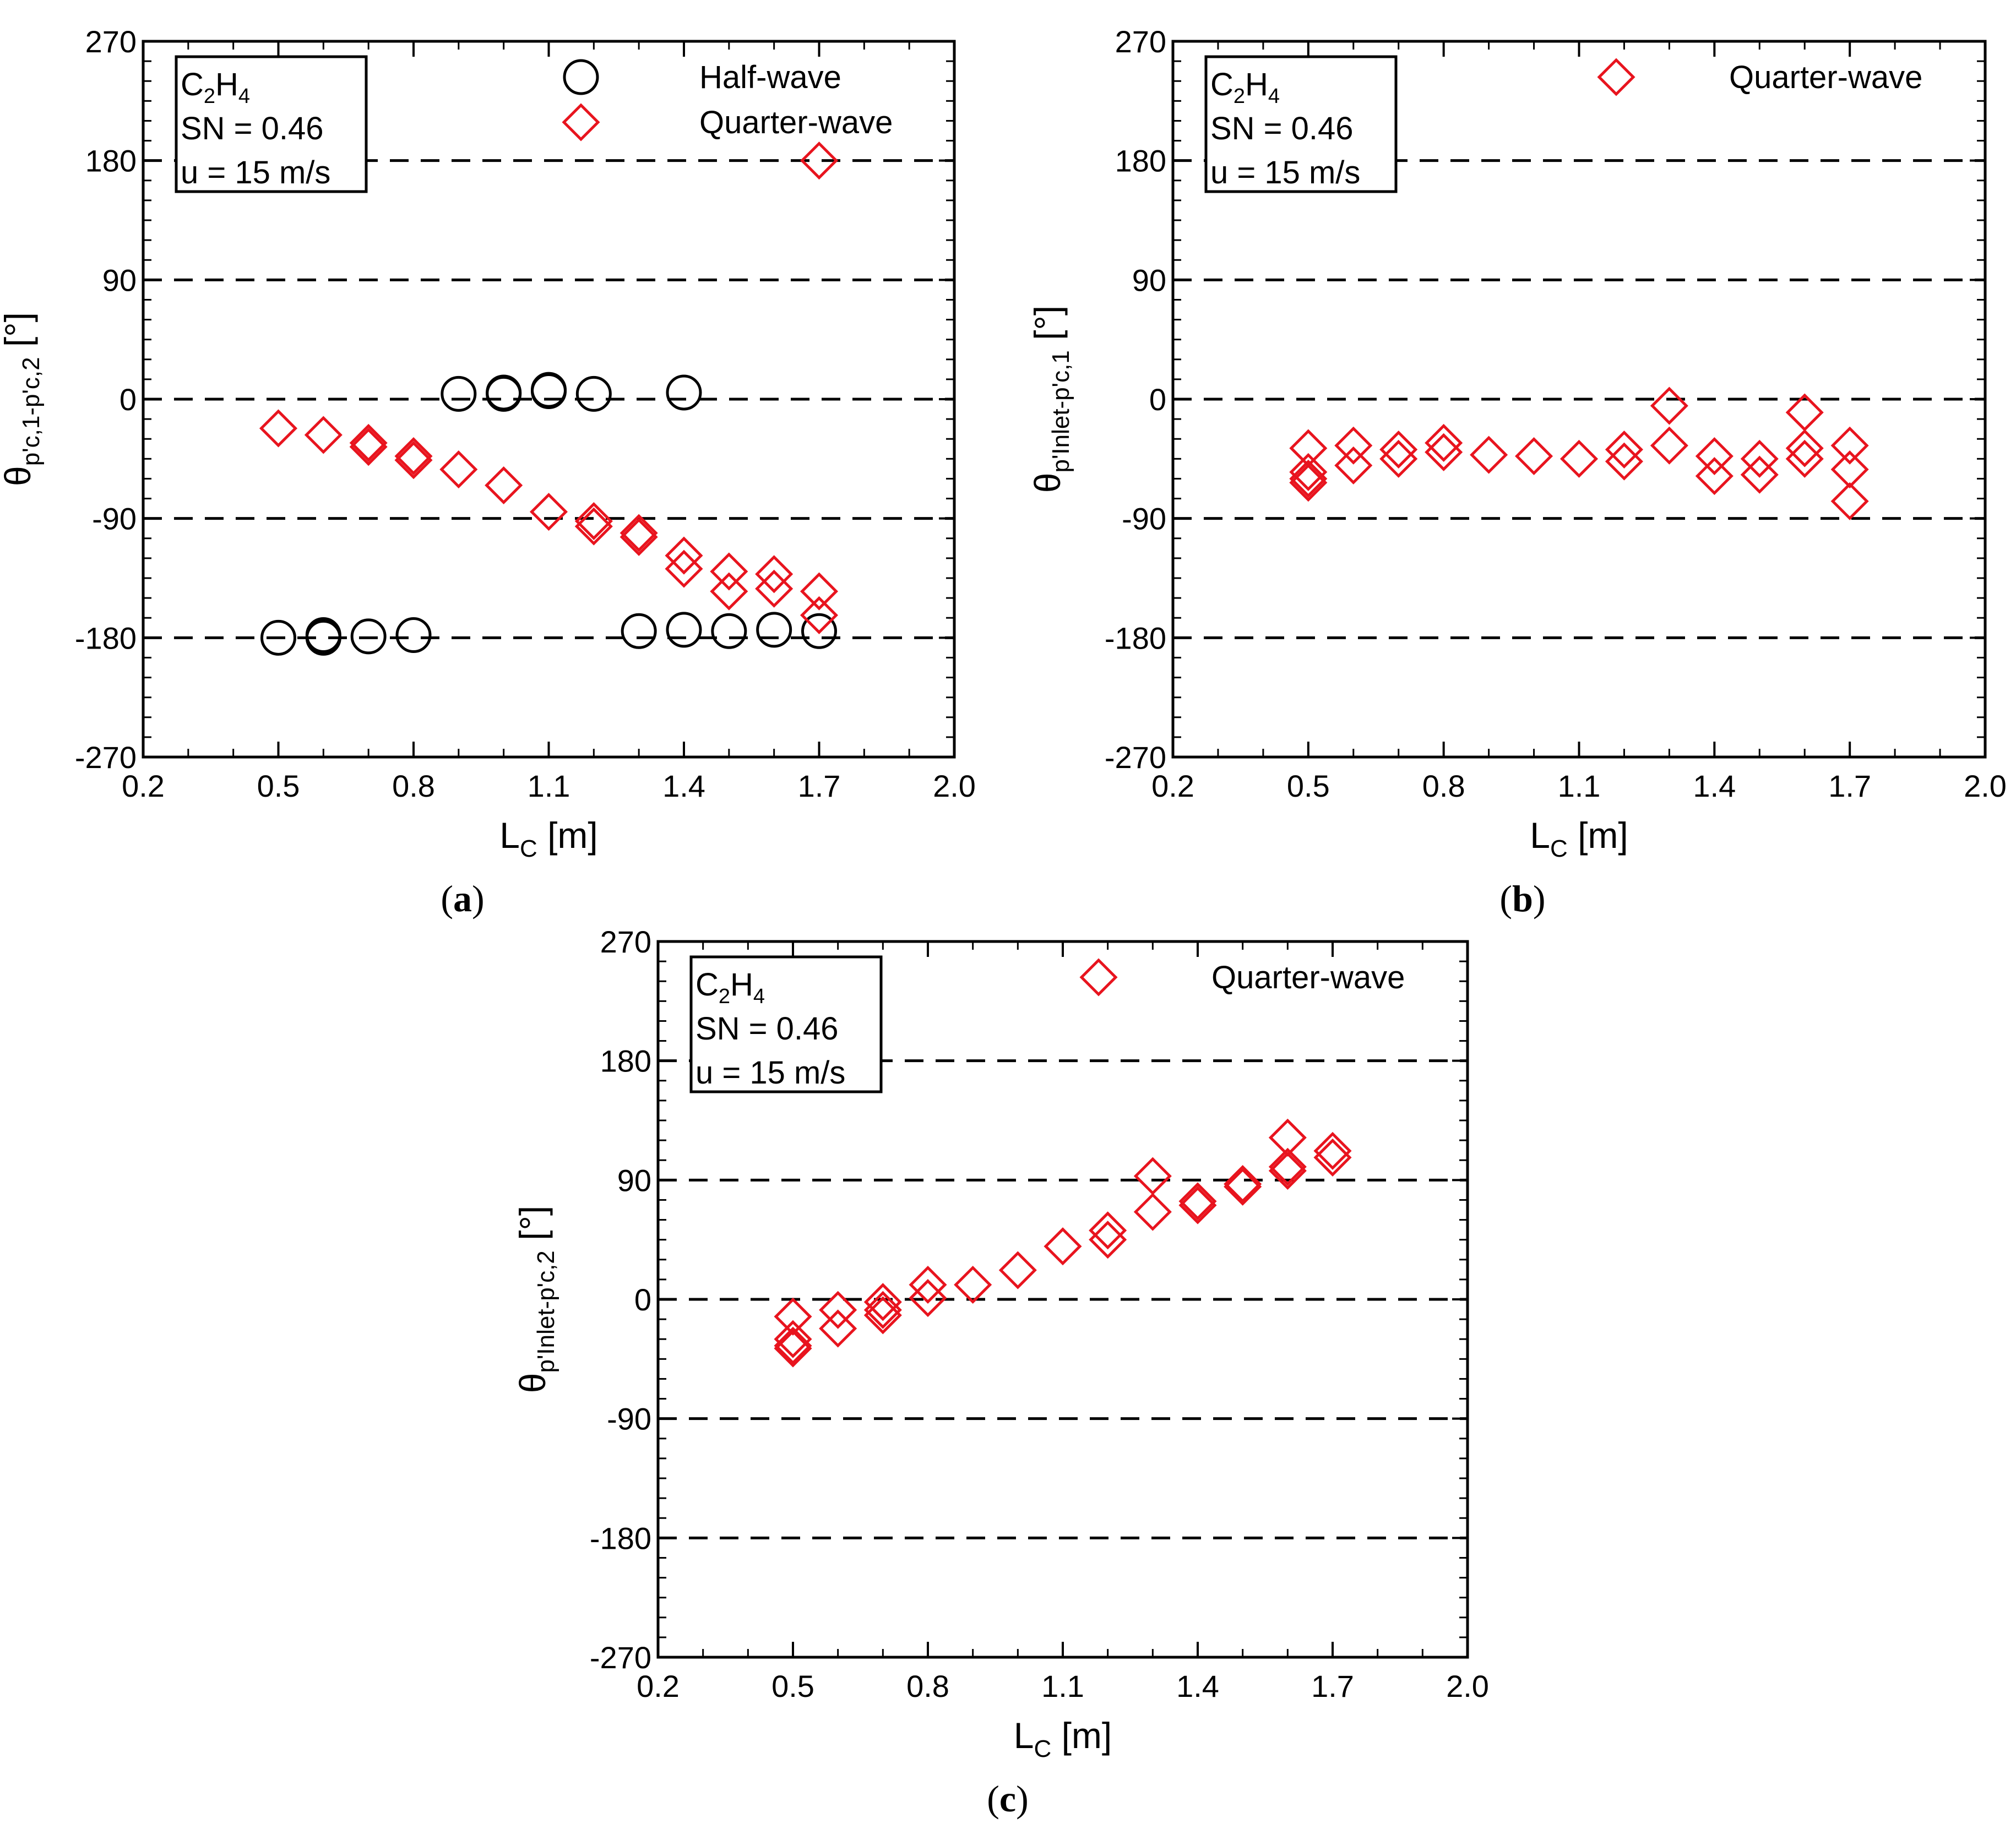 This screenshot has width=2016, height=1829. I want to click on panel-caption: (c), so click(1008, 1799).